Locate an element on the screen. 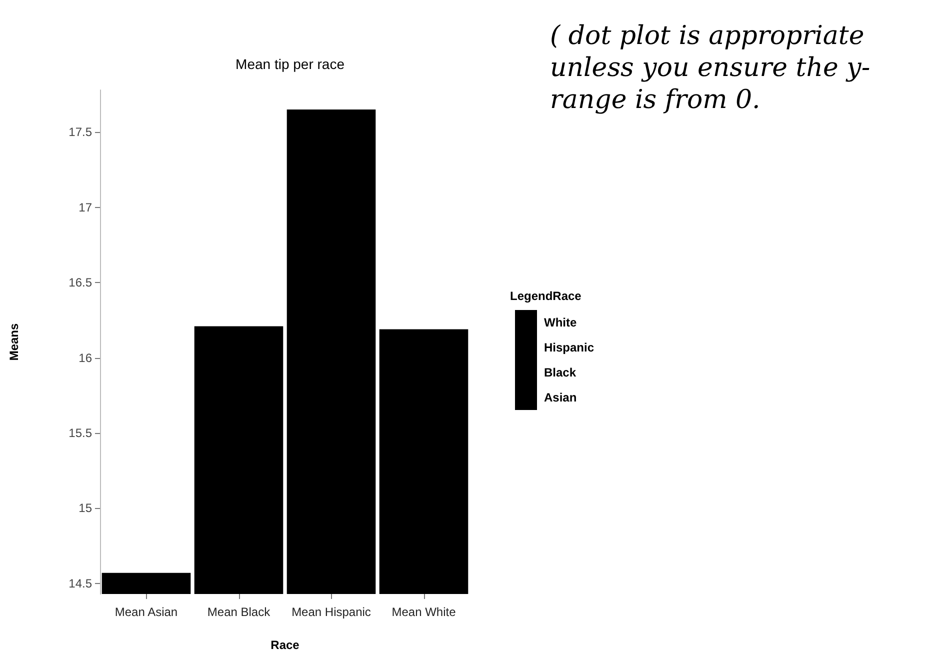  x-tick-label: Mean Hispanic is located at coordinates (331, 612).